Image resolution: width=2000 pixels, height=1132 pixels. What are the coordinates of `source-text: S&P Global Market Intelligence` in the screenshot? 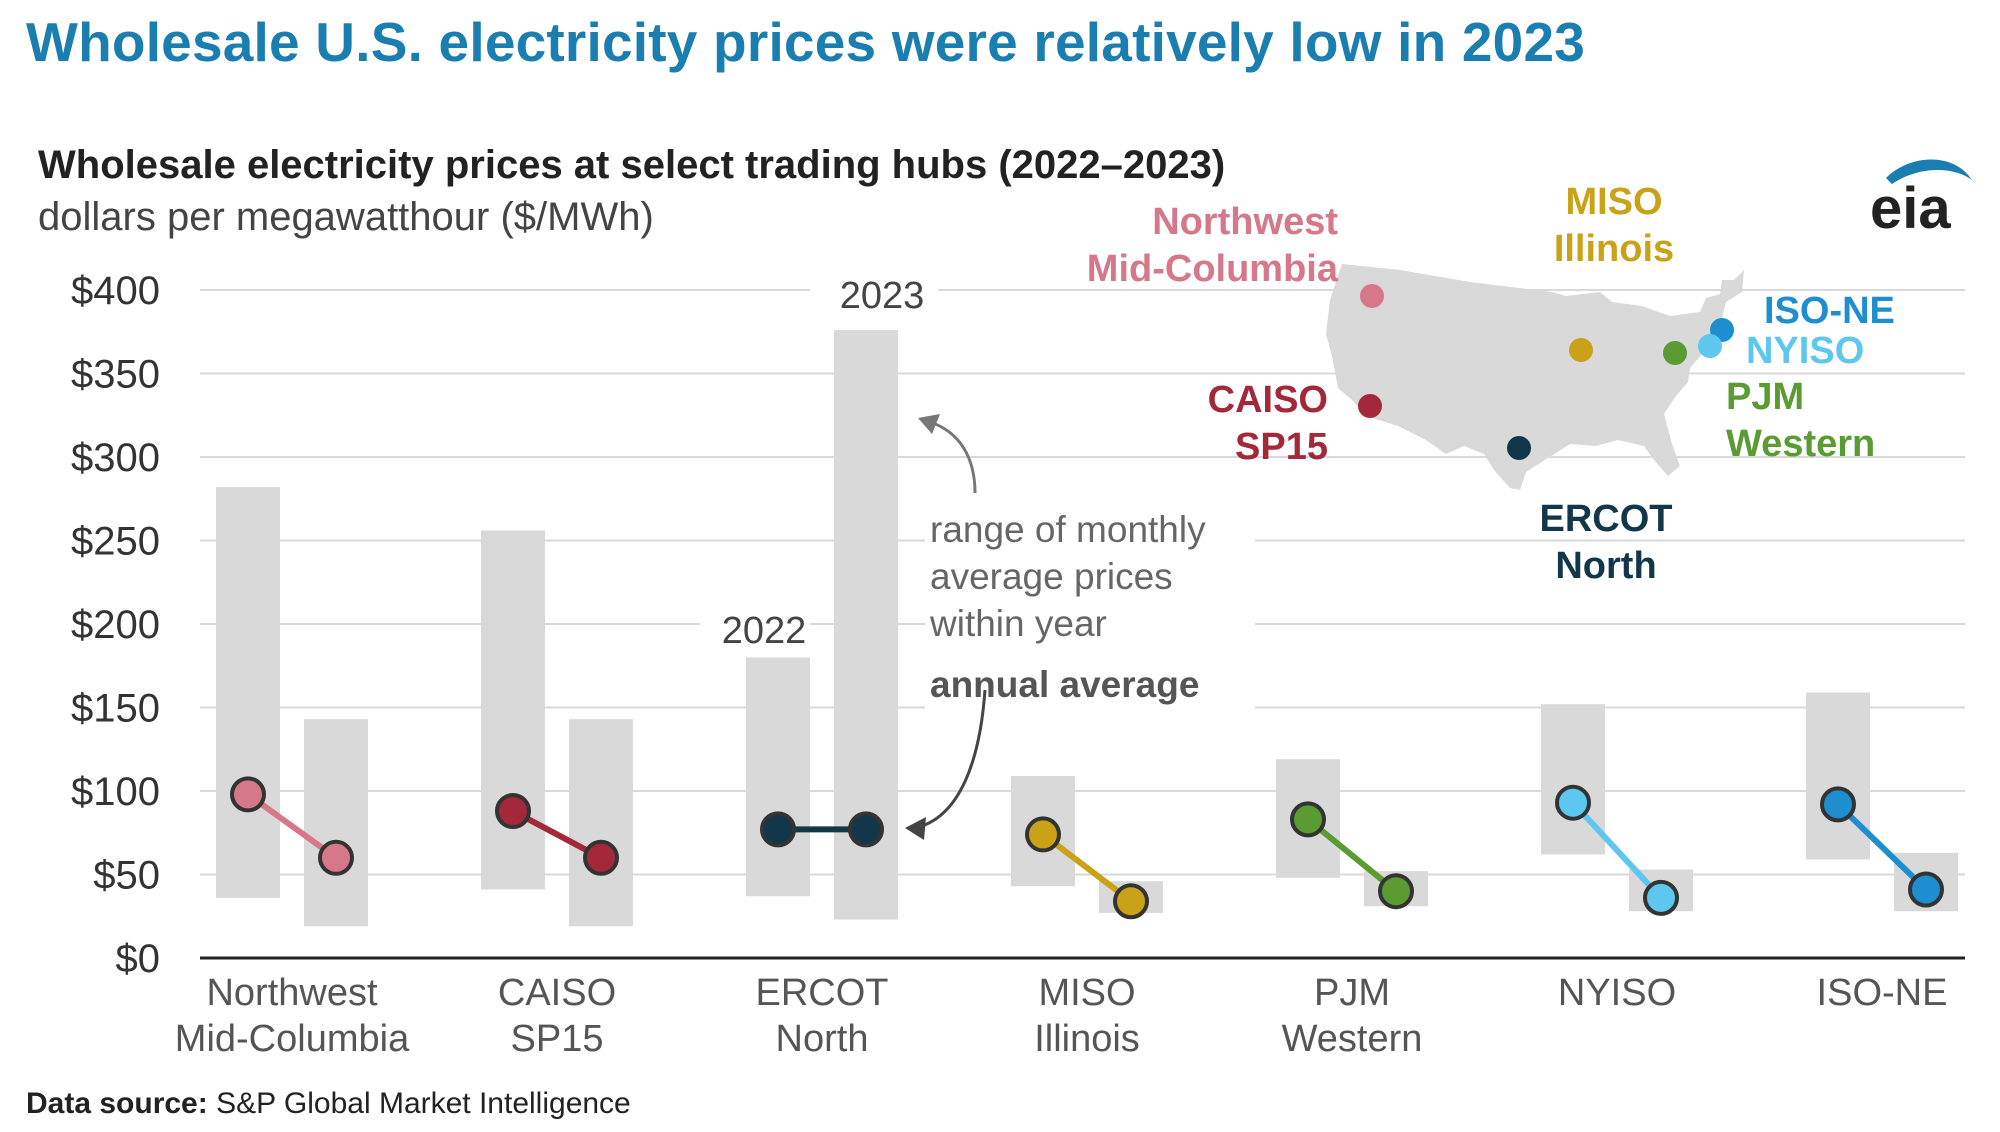 It's located at (423, 1103).